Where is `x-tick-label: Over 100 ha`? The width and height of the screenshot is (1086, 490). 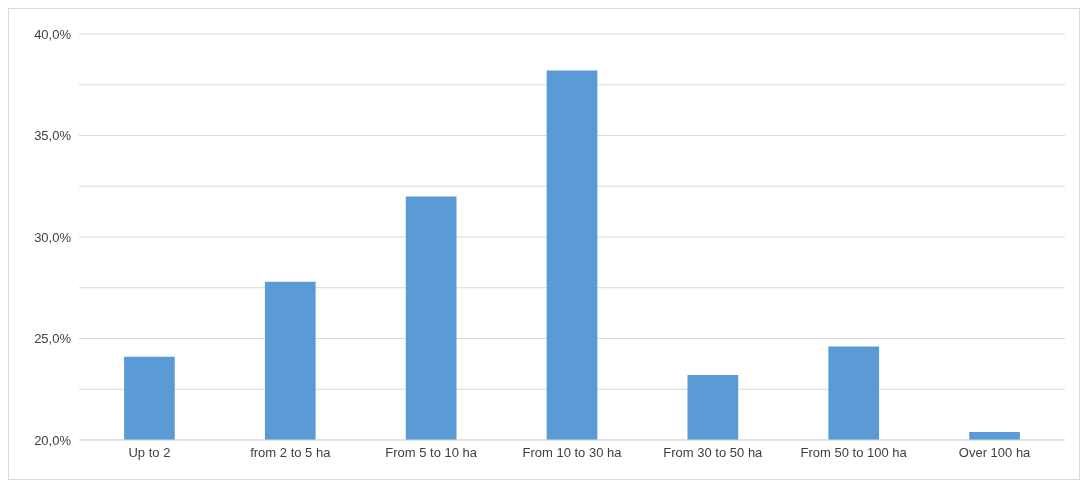
x-tick-label: Over 100 ha is located at coordinates (995, 453).